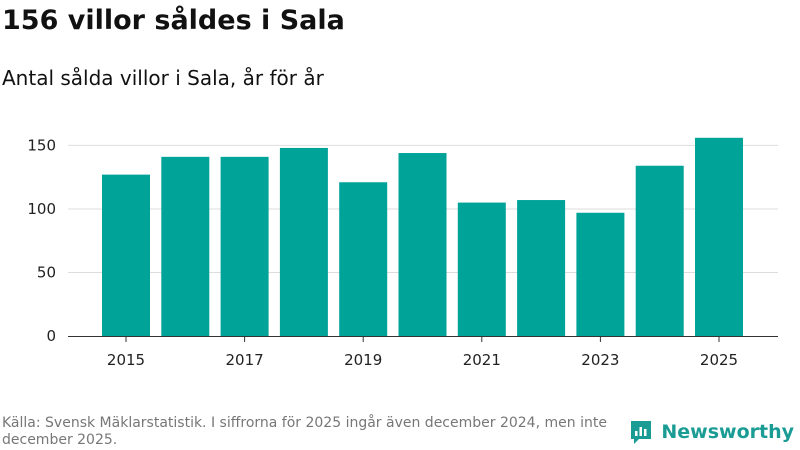 This screenshot has height=450, width=800. I want to click on bar-2018, so click(303, 241).